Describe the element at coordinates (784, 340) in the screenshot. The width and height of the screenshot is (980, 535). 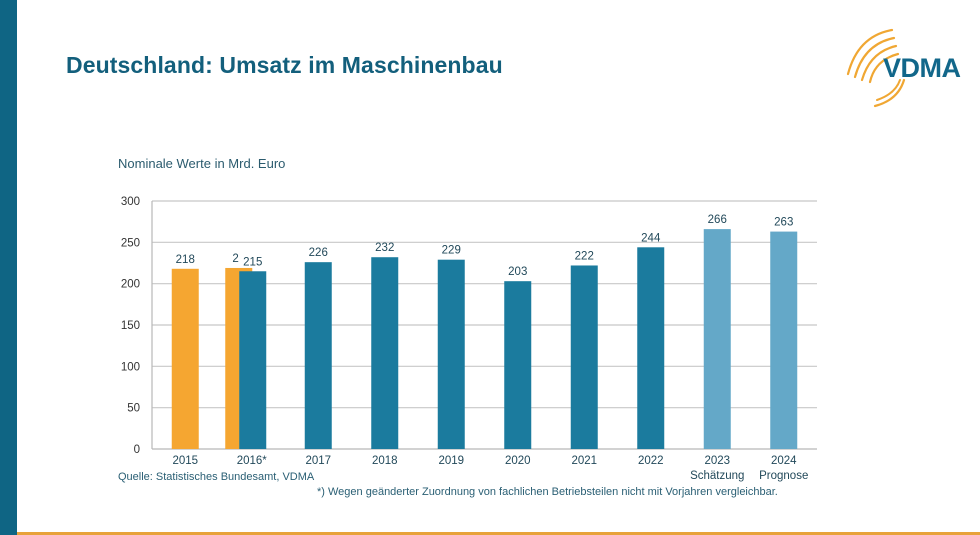
I see `bar-neue-abgrenzung-2024` at that location.